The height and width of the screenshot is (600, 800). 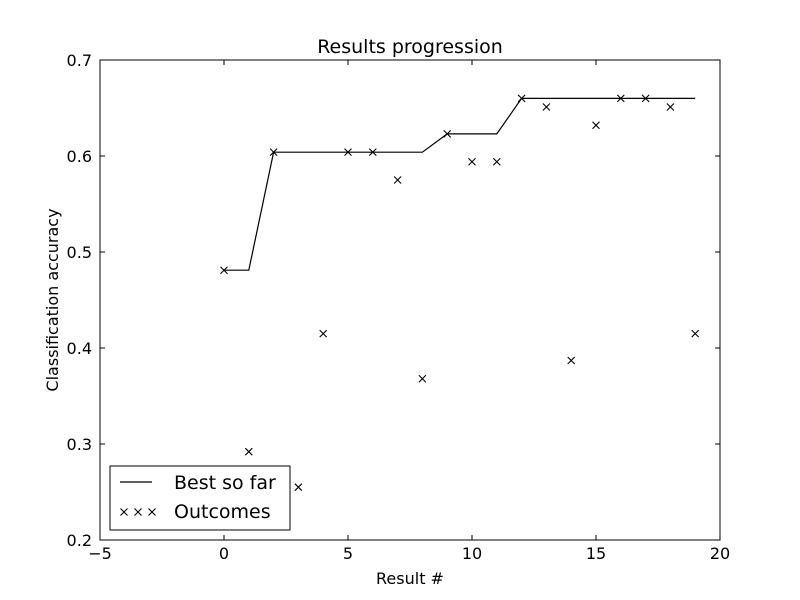 I want to click on legend-box, so click(x=200, y=498).